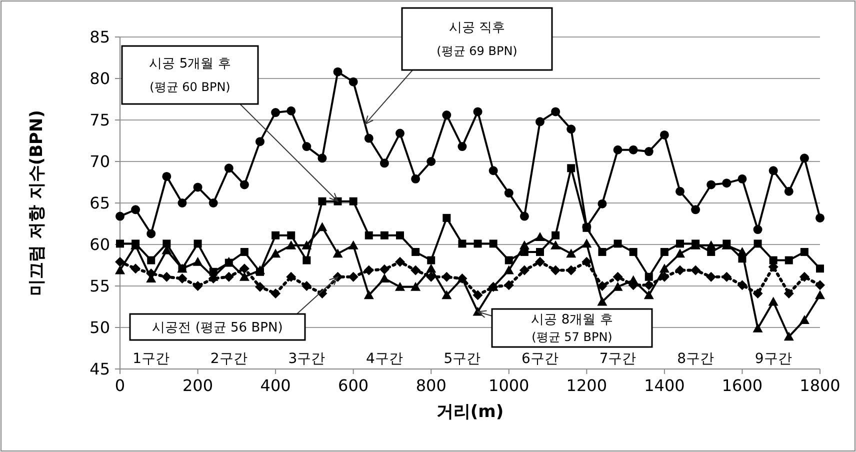 The height and width of the screenshot is (452, 856). Describe the element at coordinates (100, 78) in the screenshot. I see `y-tick-label: 80` at that location.